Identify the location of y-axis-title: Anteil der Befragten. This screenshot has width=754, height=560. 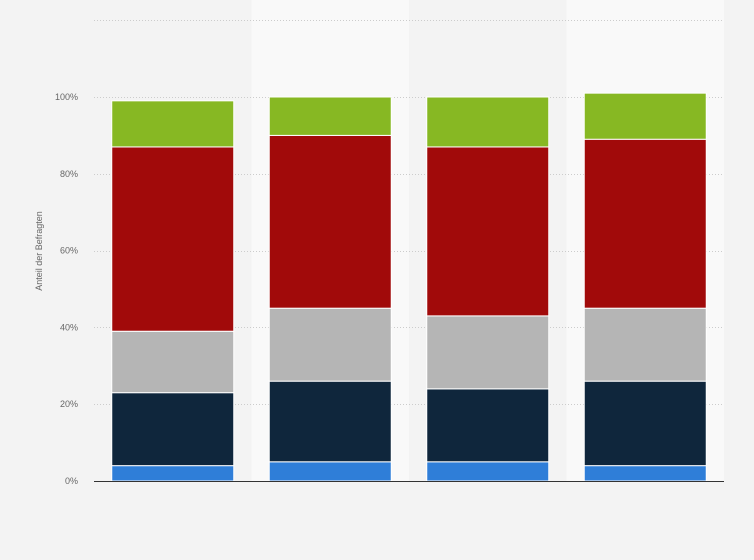
(39, 251).